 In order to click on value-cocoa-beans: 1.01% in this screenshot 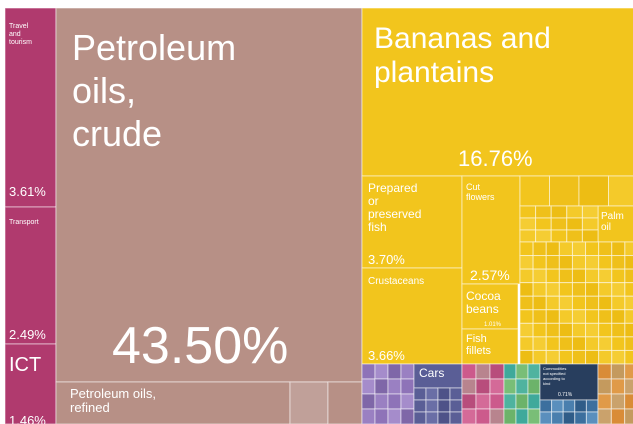, I will do `click(493, 325)`.